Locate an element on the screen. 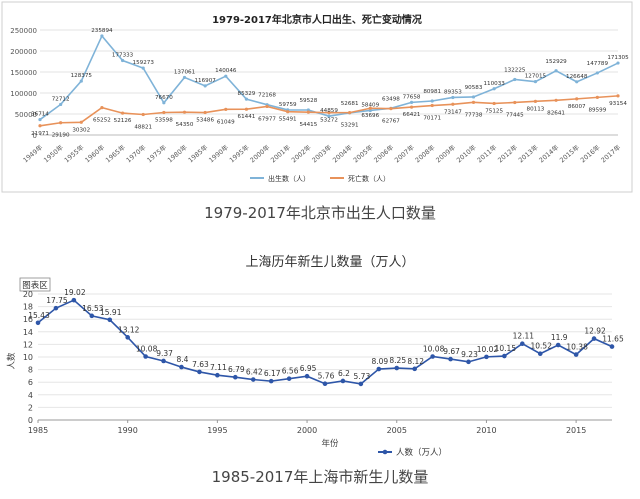  chart1-data-label: 62767 is located at coordinates (391, 122).